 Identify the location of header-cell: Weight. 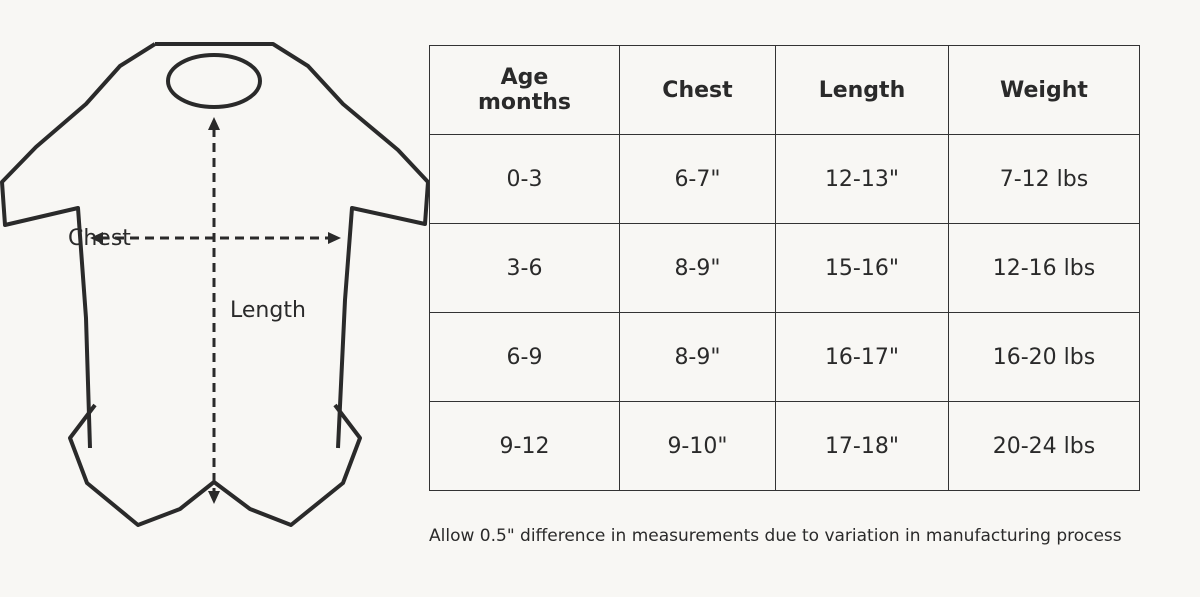
(1043, 90).